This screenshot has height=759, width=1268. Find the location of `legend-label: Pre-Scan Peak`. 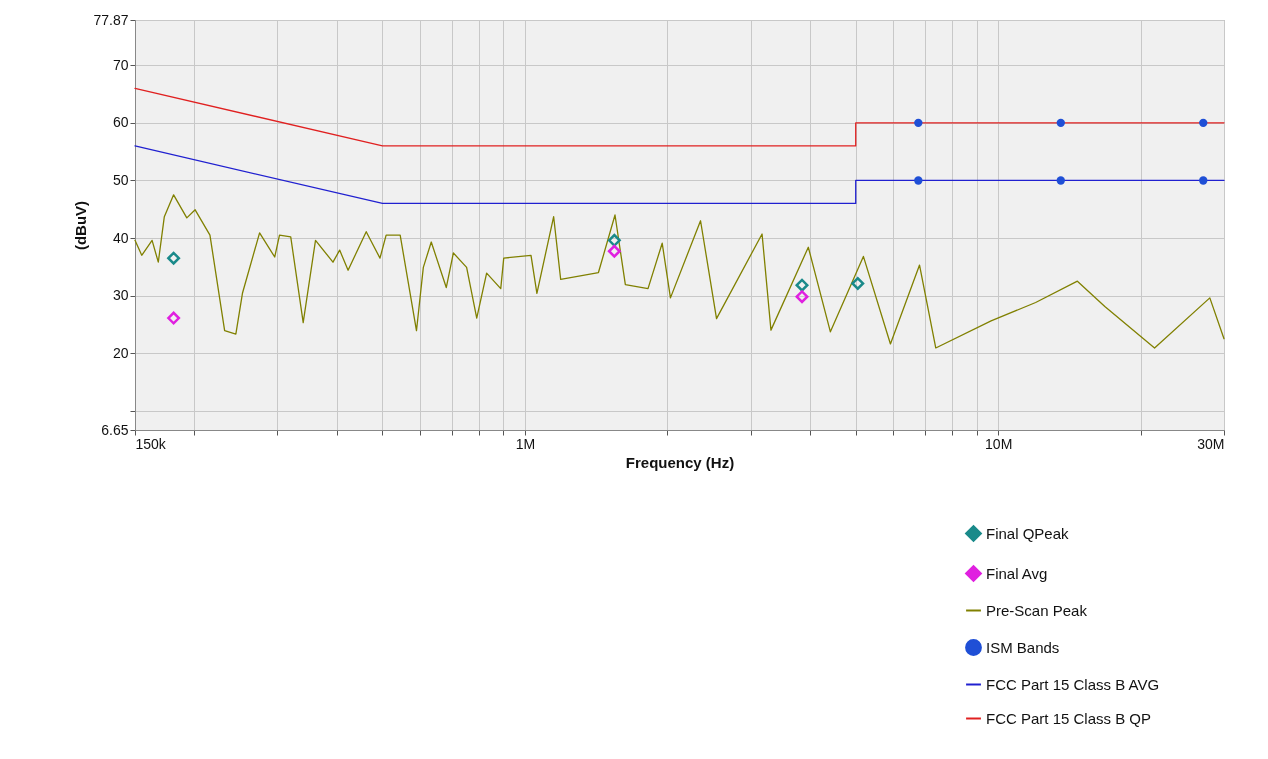

legend-label: Pre-Scan Peak is located at coordinates (1037, 610).